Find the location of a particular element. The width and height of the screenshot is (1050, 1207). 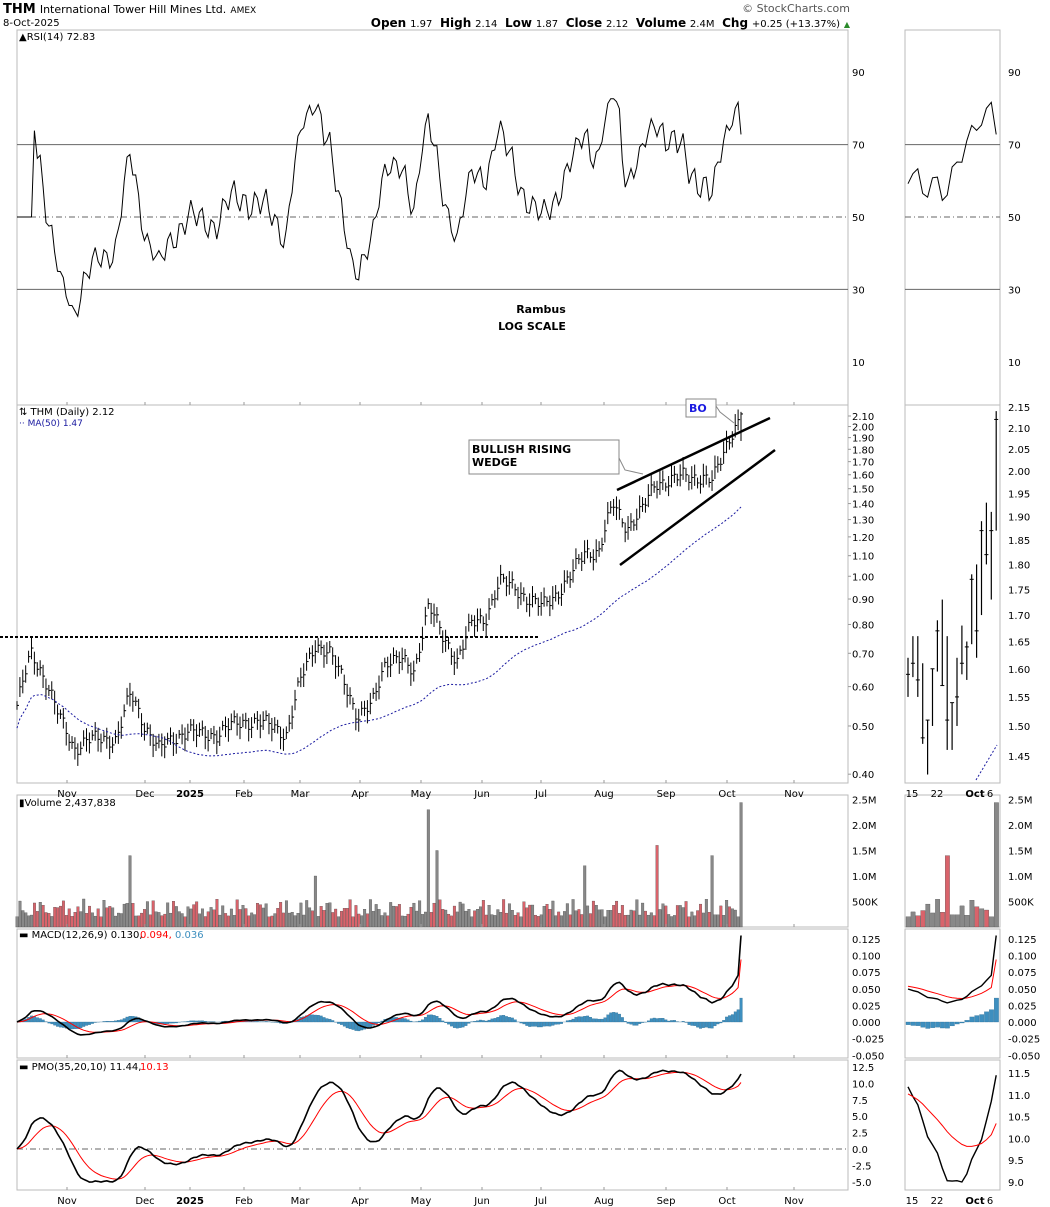

rambus-label: Rambus is located at coordinates (541, 309).